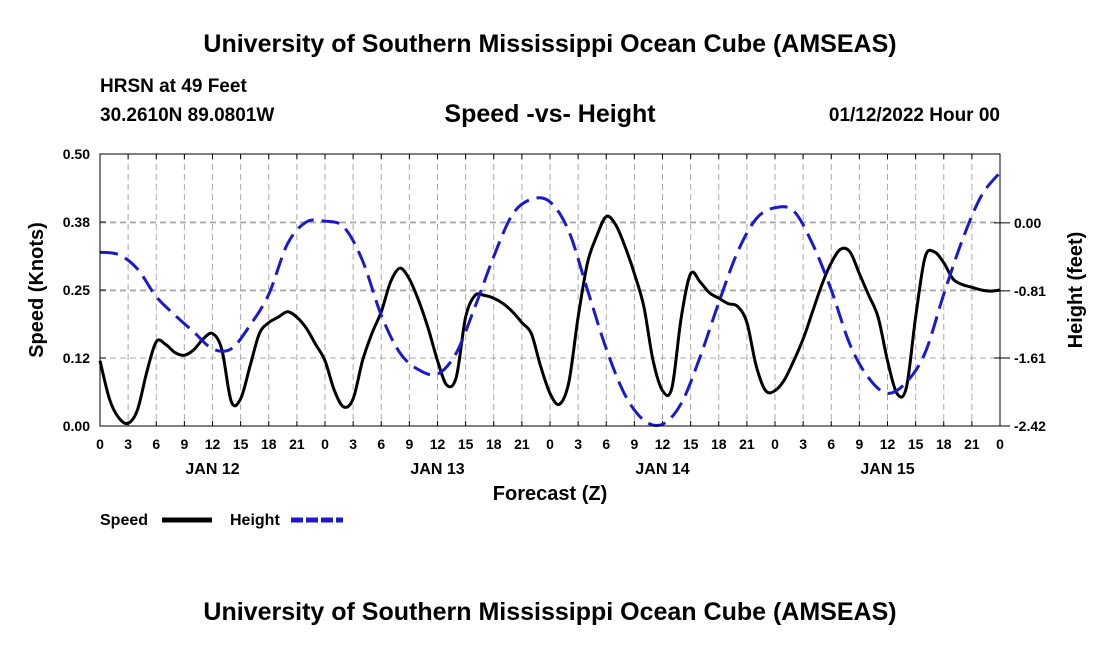 This screenshot has width=1100, height=650. I want to click on y-axis-right-title: Height (feet), so click(1076, 290).